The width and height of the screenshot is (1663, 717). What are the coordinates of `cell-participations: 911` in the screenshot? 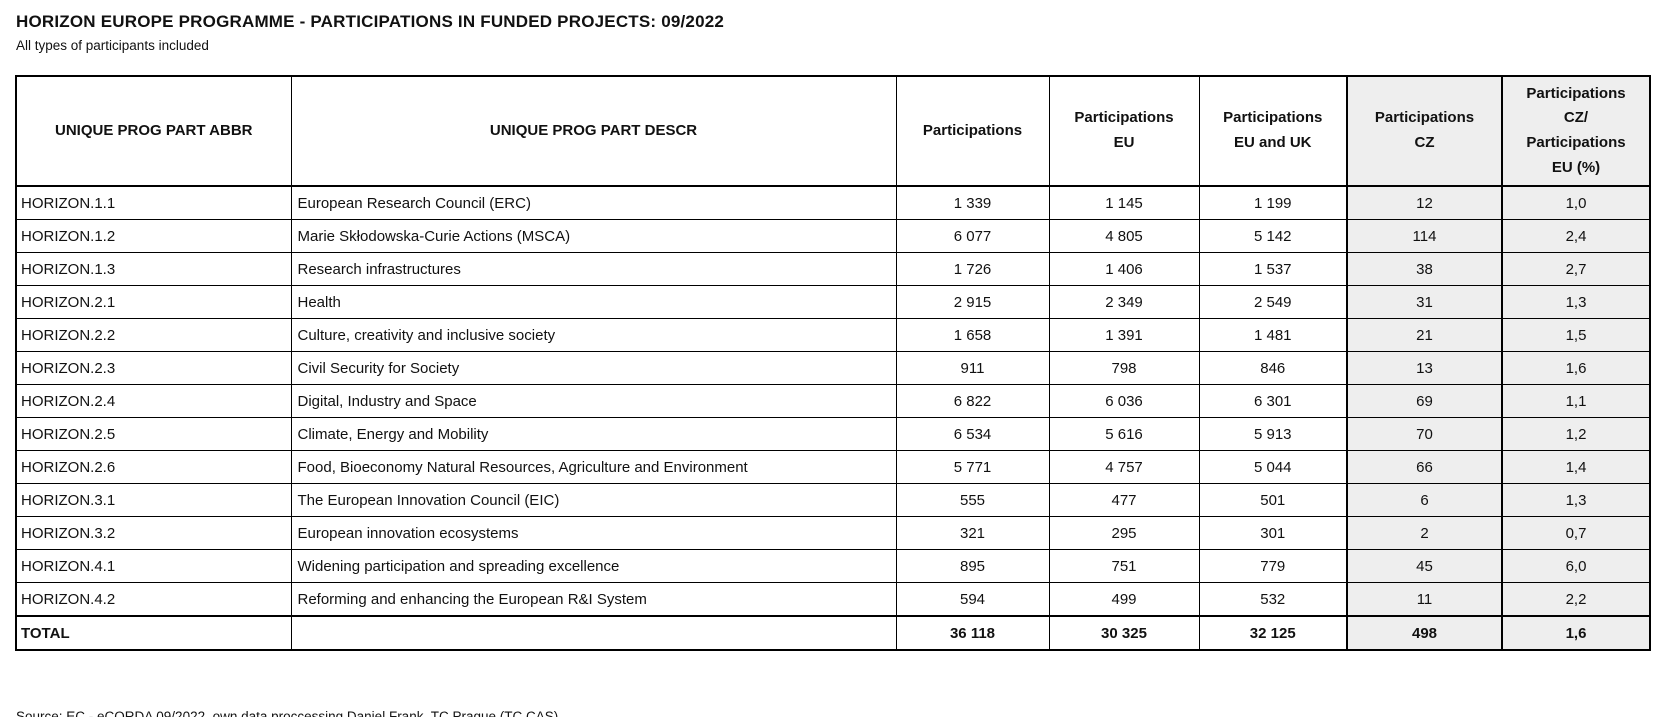 It's located at (972, 368).